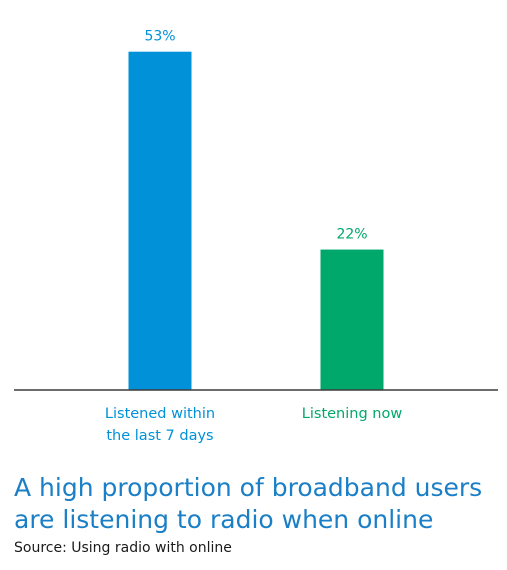  What do you see at coordinates (248, 487) in the screenshot?
I see `caption-line-1: A high proportion of broadband users` at bounding box center [248, 487].